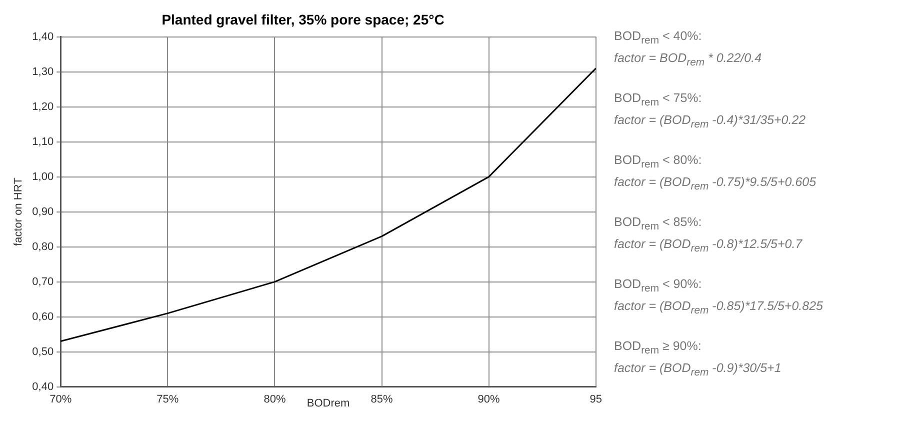 Image resolution: width=918 pixels, height=426 pixels. Describe the element at coordinates (43, 316) in the screenshot. I see `y-tick-label: 0,60` at that location.